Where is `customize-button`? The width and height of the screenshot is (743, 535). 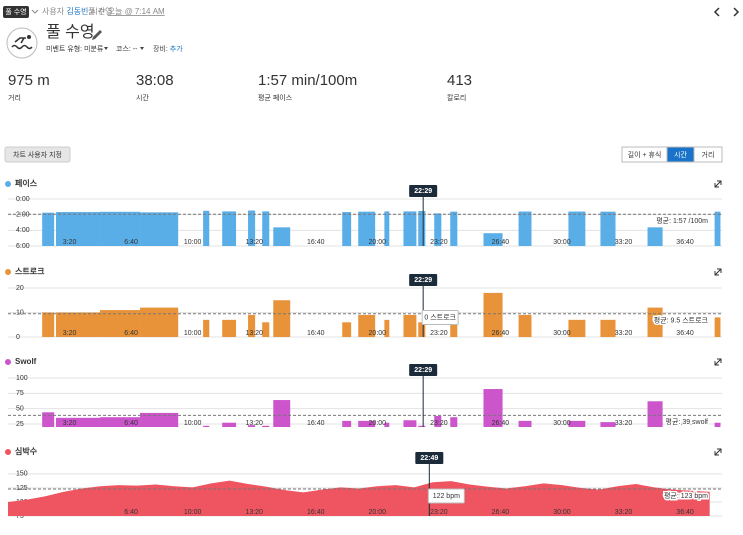
customize-button is located at coordinates (37, 154).